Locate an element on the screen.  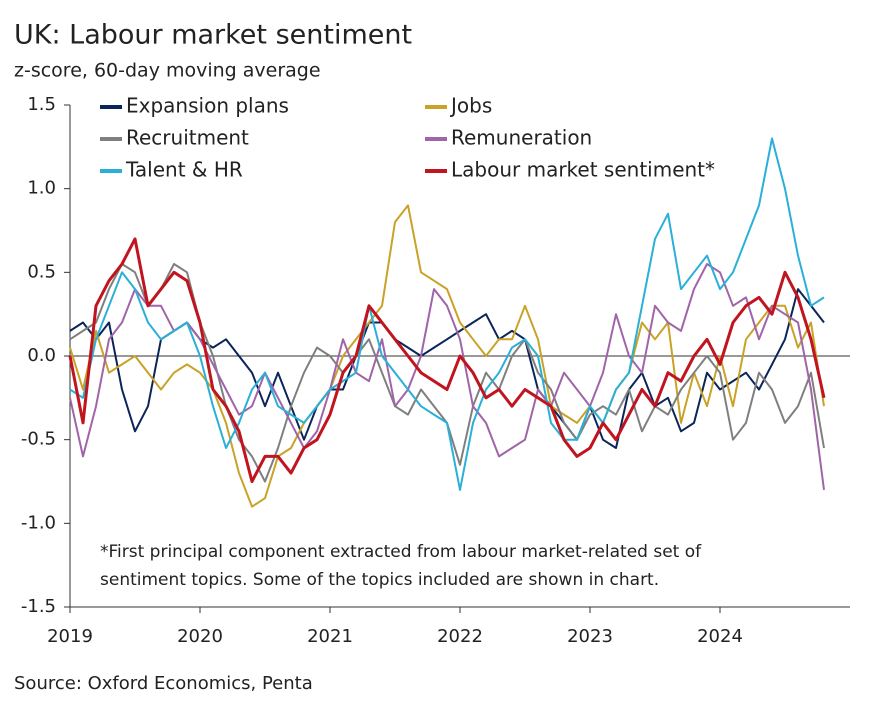
chart-title: UK: Labour market sentiment is located at coordinates (213, 35).